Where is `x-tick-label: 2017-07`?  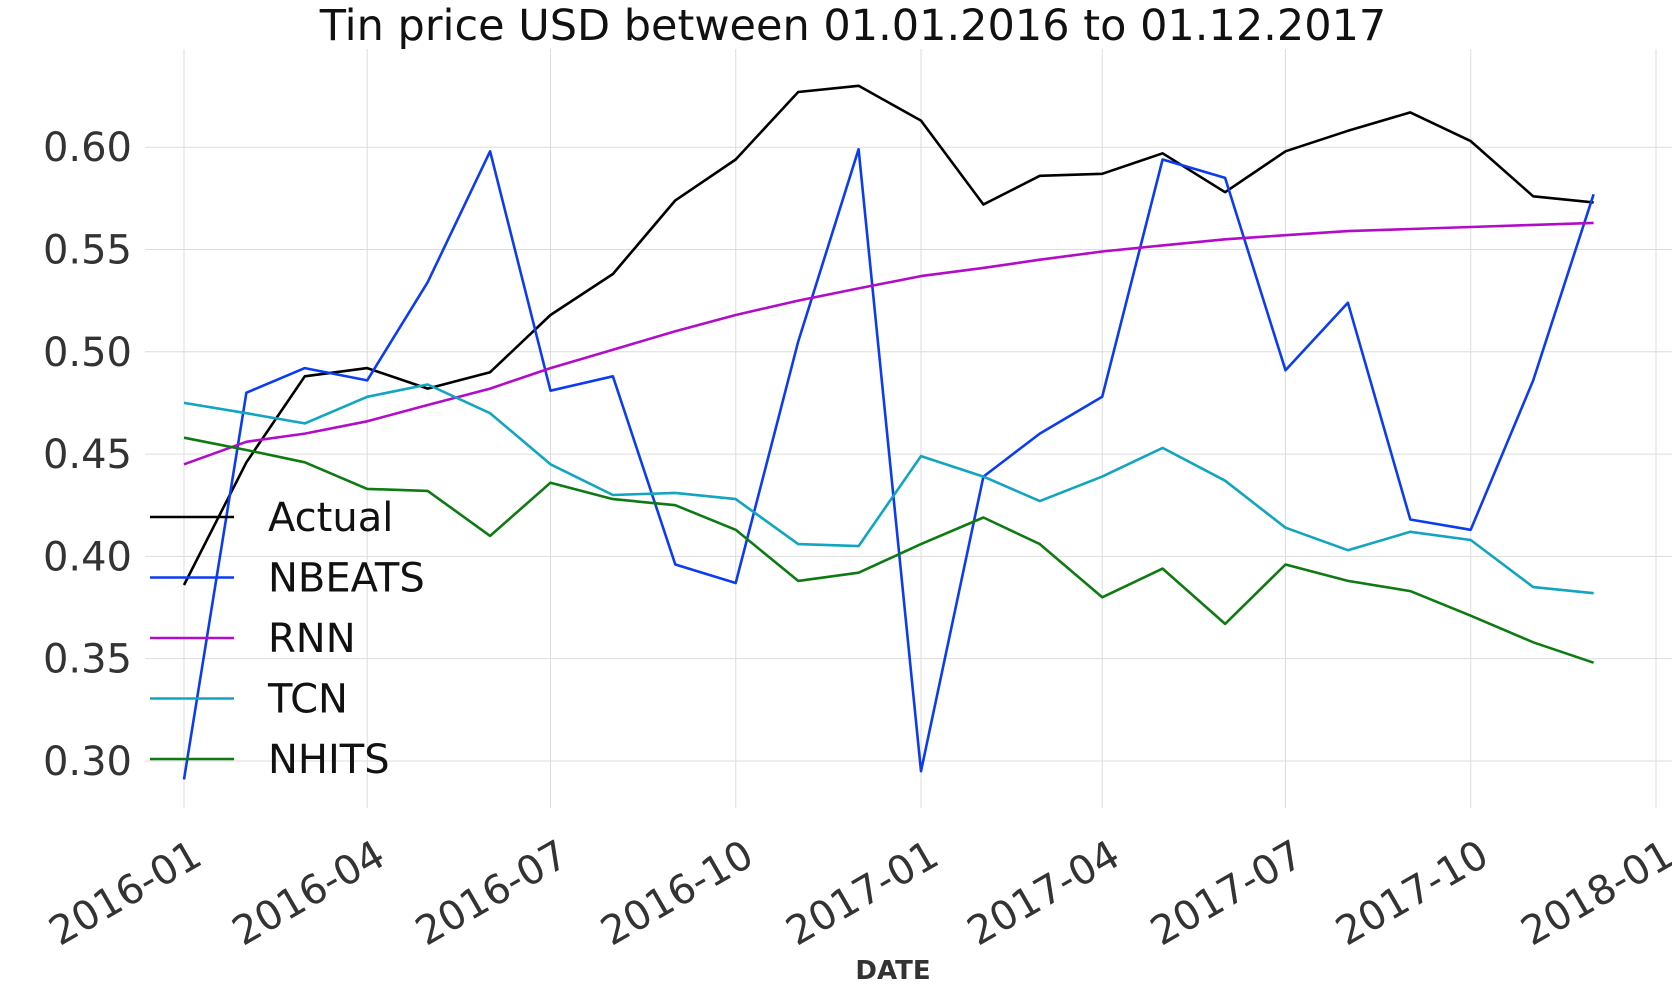
x-tick-label: 2017-07 is located at coordinates (1227, 893).